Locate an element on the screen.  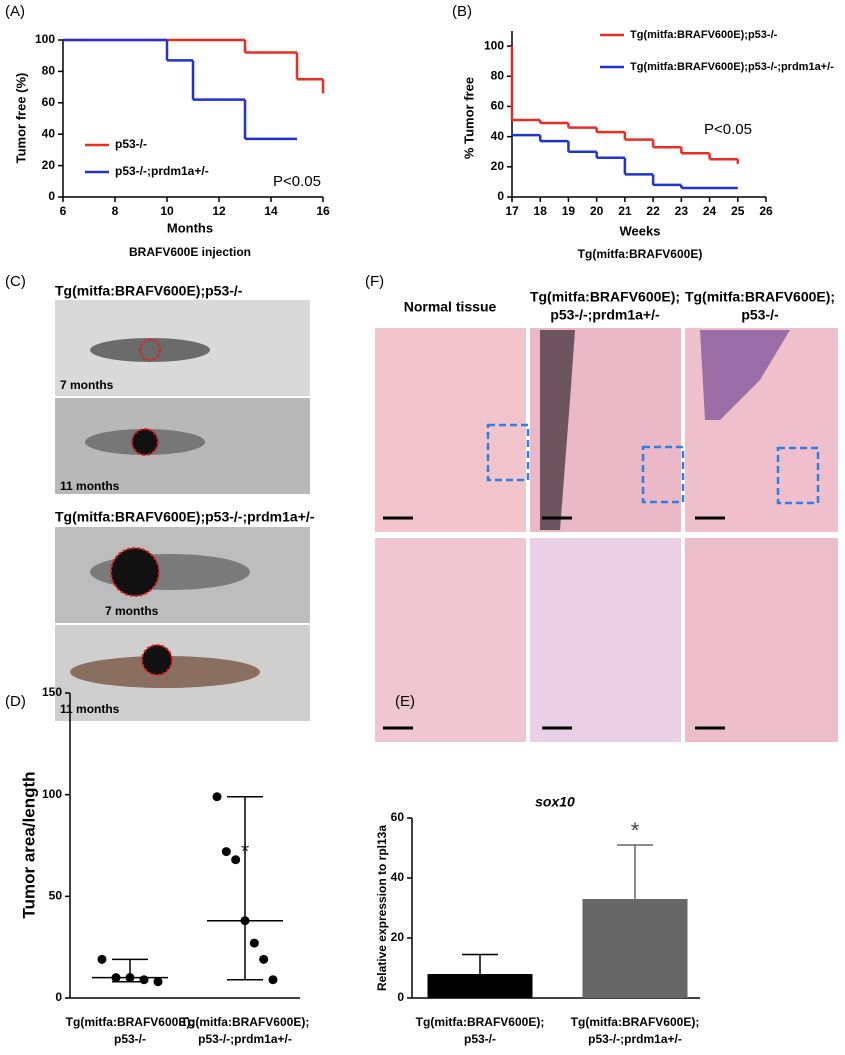
legend-label: Tg(mitfa:BRAFV600E);p53-/-;prdm1a+/- is located at coordinates (732, 67).